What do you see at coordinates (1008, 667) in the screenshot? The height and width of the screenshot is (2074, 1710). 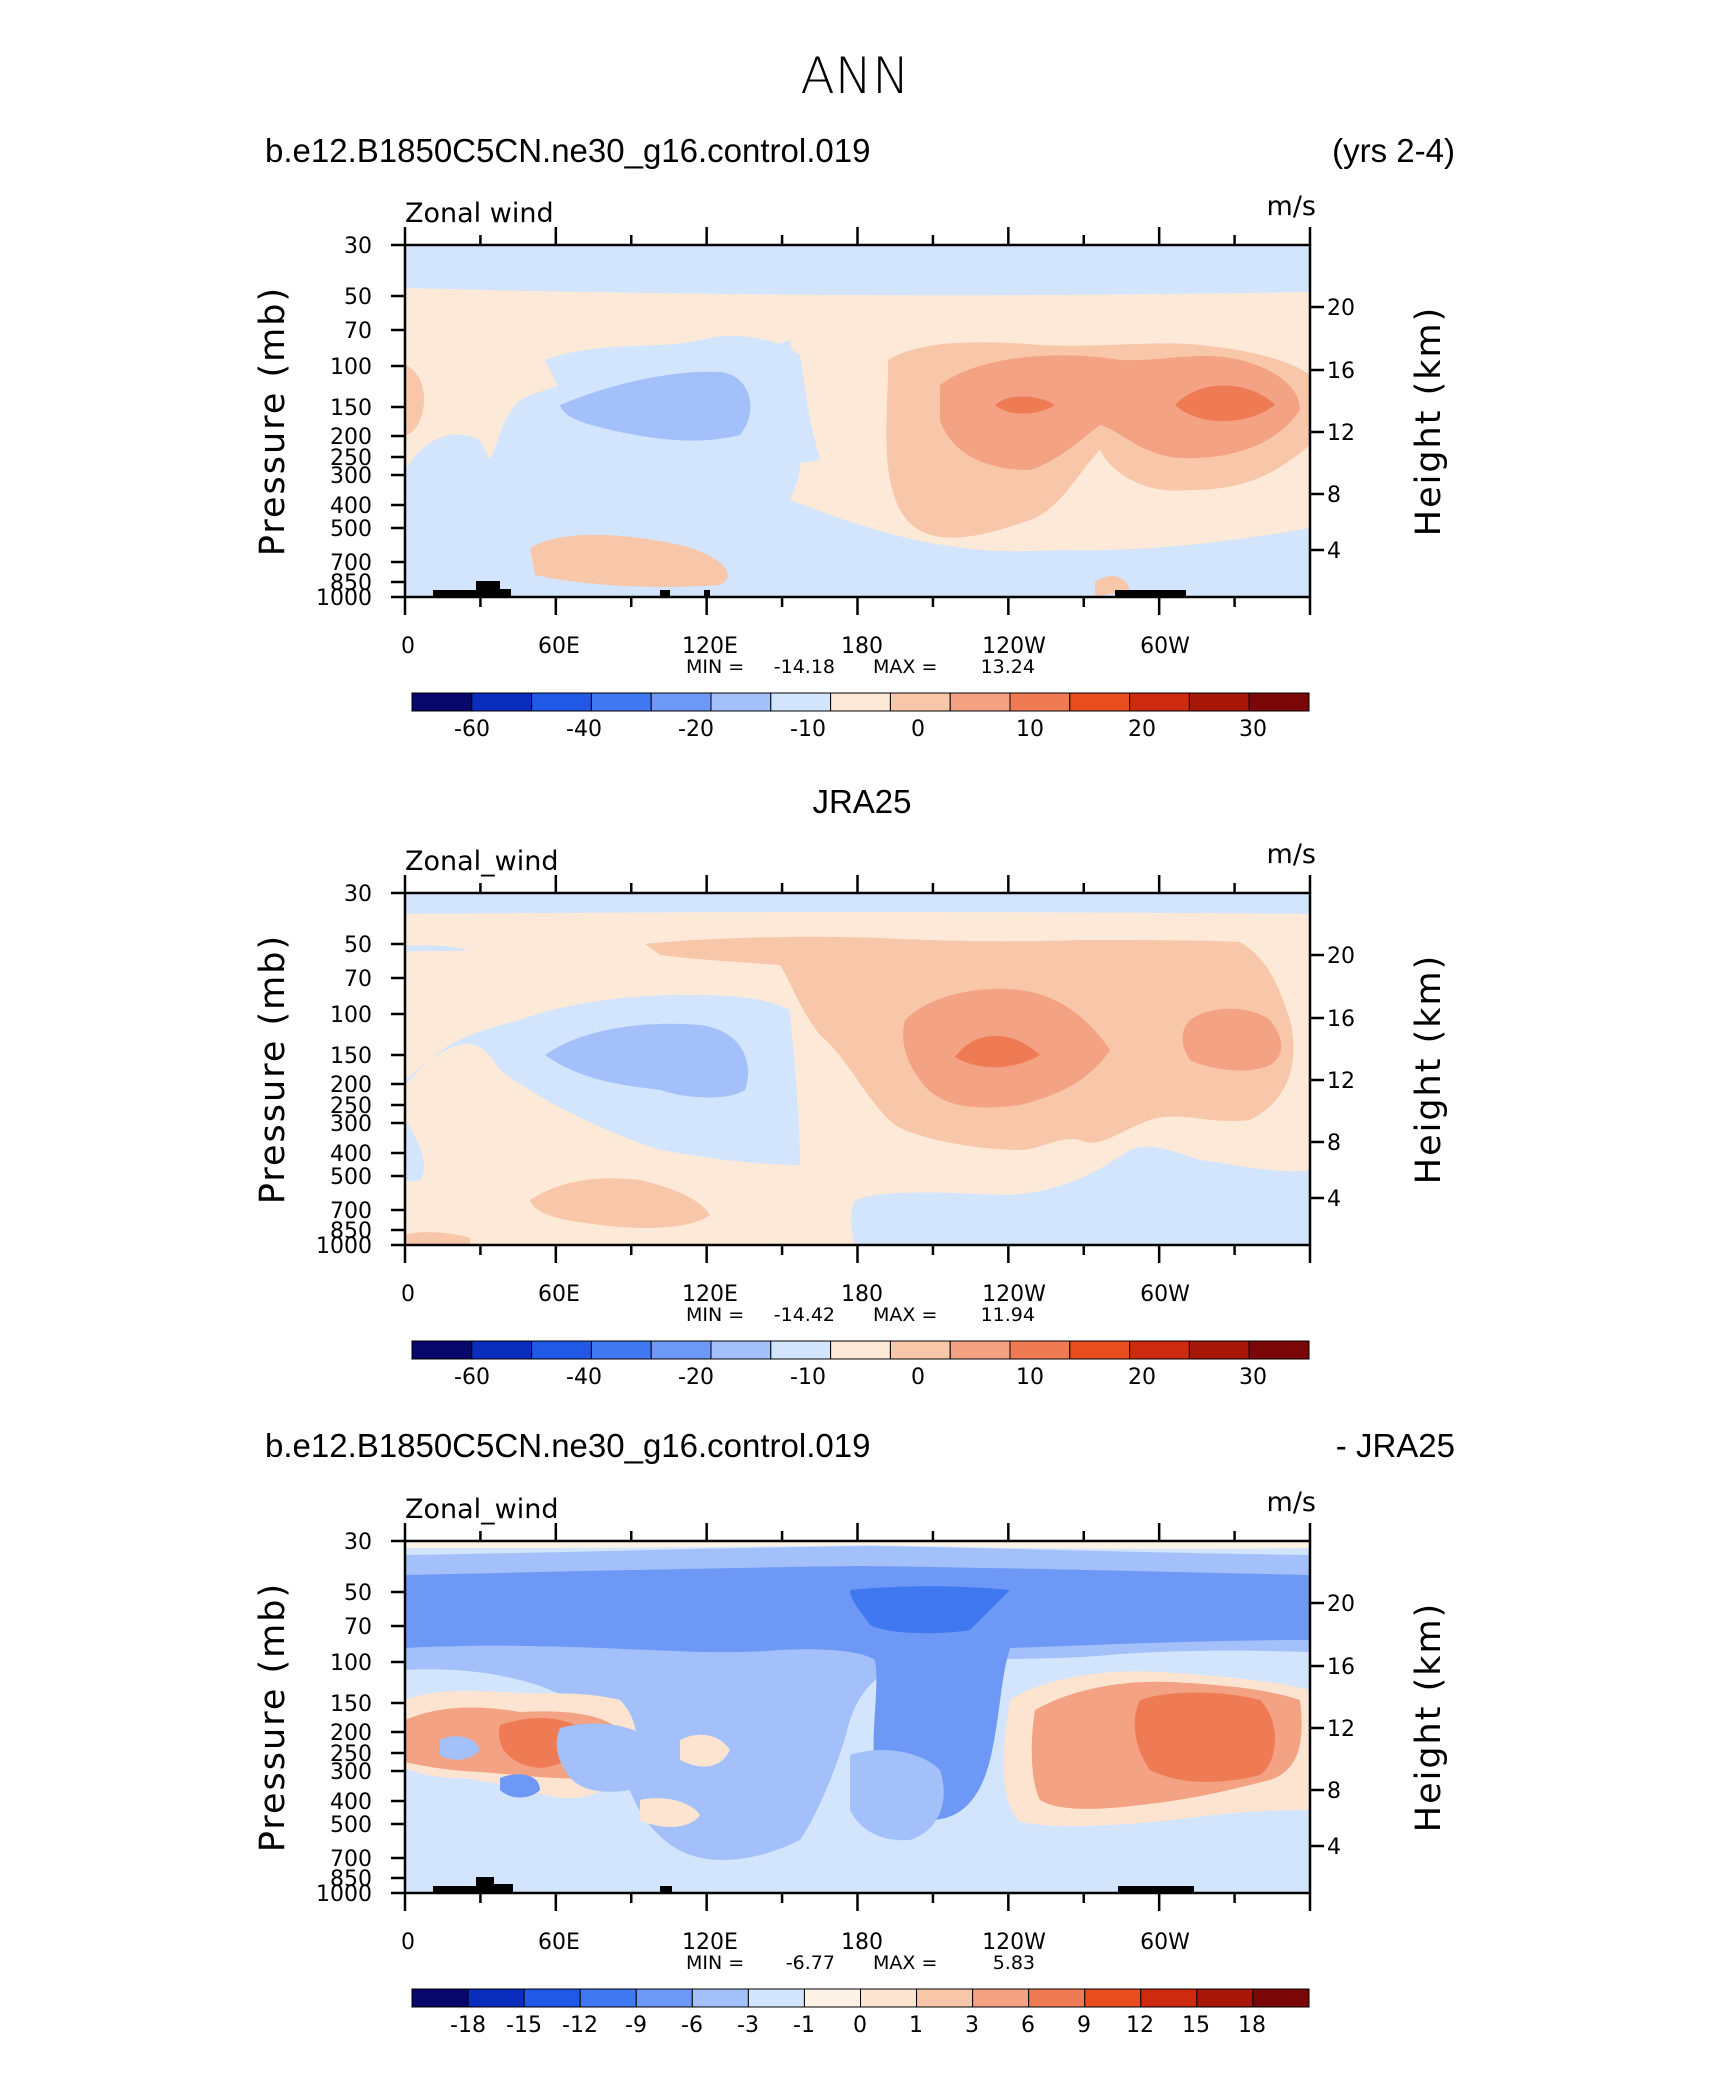 I see `max-value: 13.24` at bounding box center [1008, 667].